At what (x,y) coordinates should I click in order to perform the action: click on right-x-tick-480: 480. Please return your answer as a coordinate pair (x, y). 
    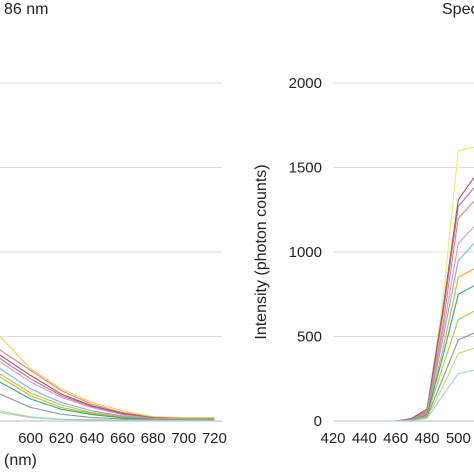
    Looking at the image, I should click on (426, 438).